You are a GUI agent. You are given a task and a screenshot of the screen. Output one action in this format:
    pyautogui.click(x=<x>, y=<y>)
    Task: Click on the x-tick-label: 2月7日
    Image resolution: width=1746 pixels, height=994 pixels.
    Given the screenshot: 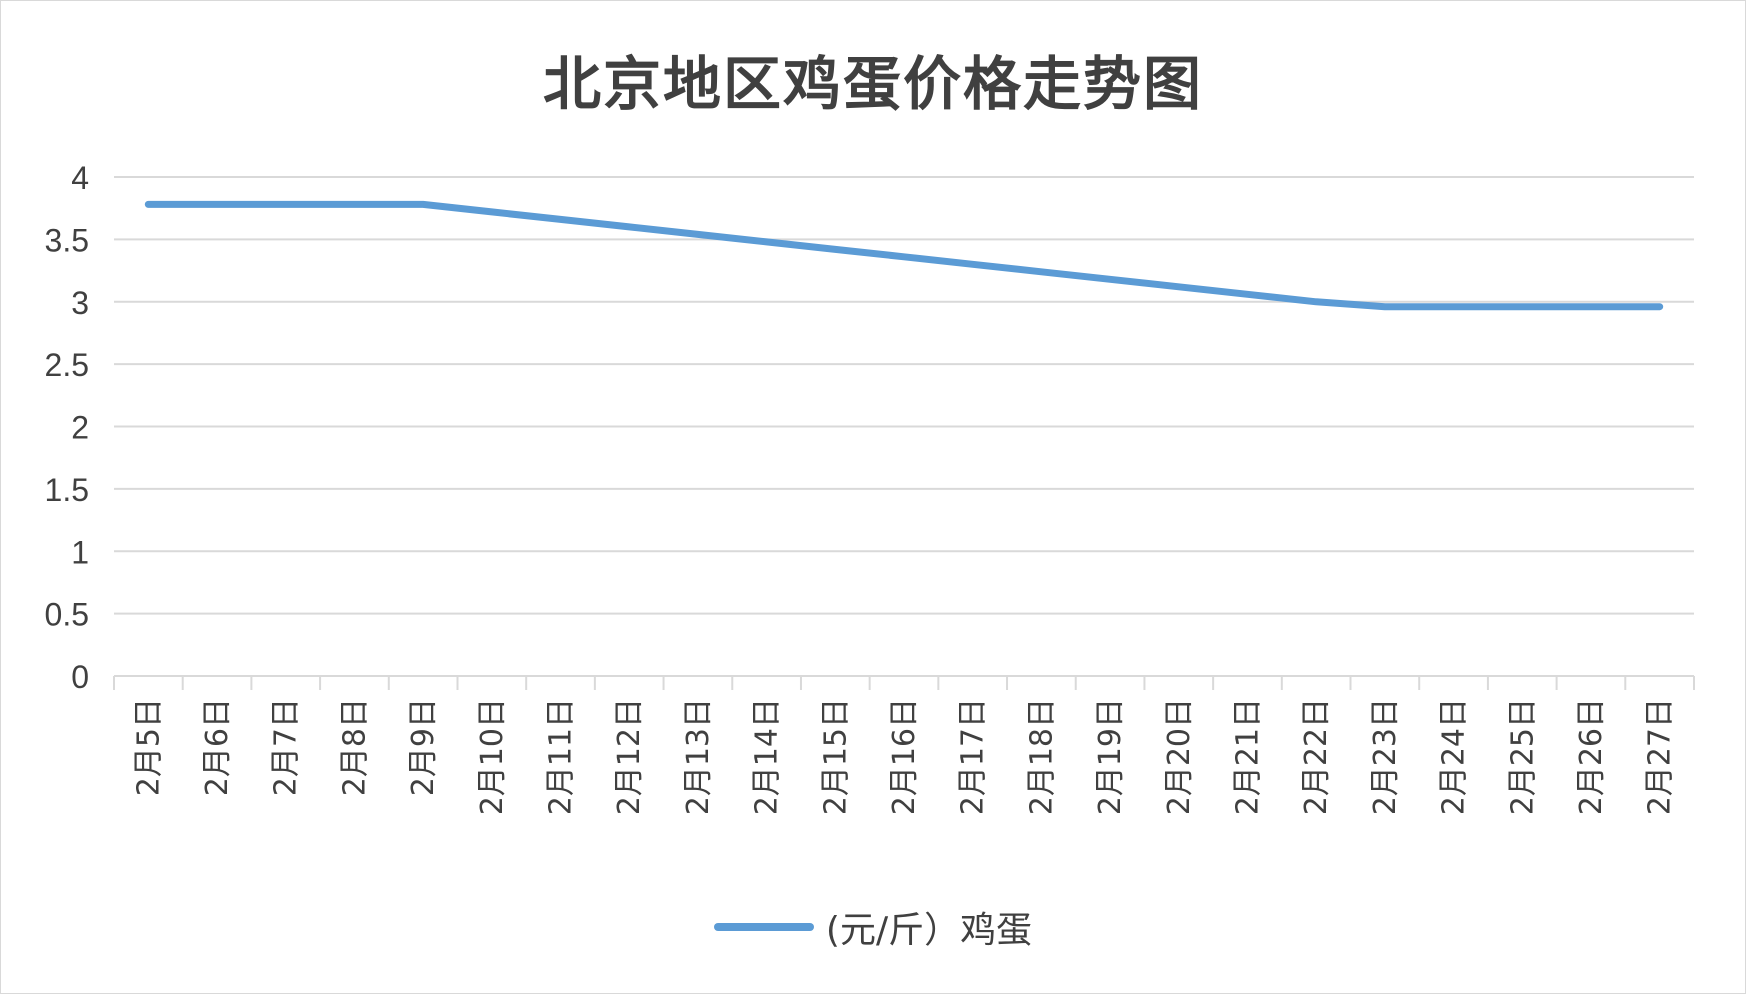 What is the action you would take?
    pyautogui.click(x=286, y=747)
    